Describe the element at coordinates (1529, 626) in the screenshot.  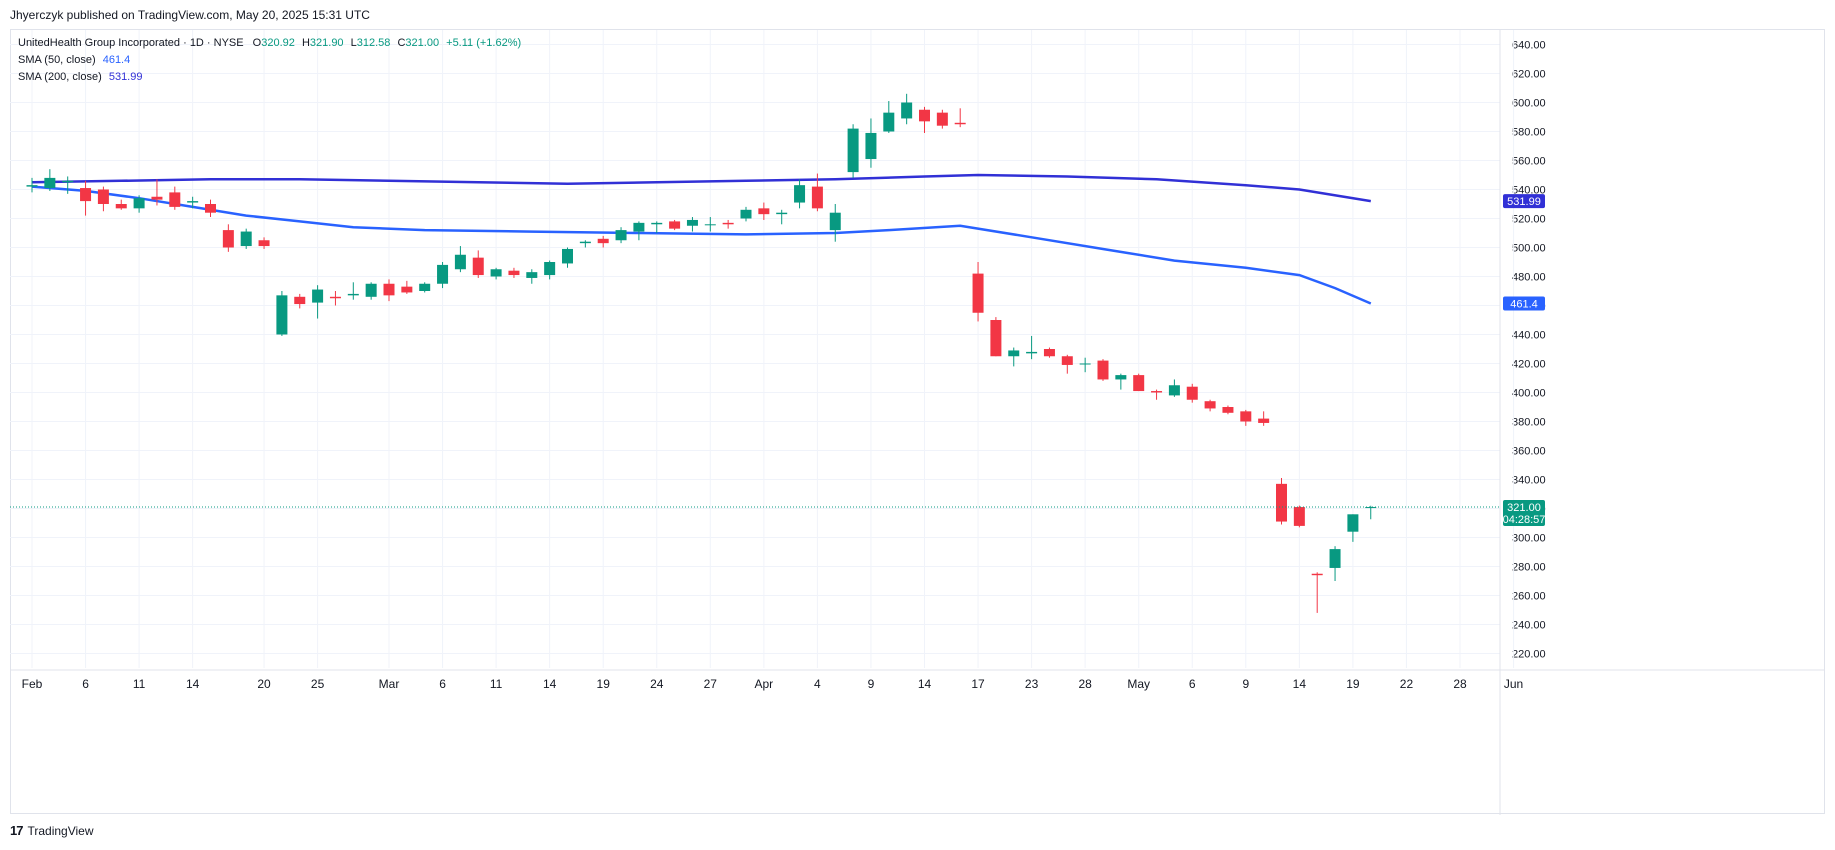
I see `y-tick-label: 240.00` at that location.